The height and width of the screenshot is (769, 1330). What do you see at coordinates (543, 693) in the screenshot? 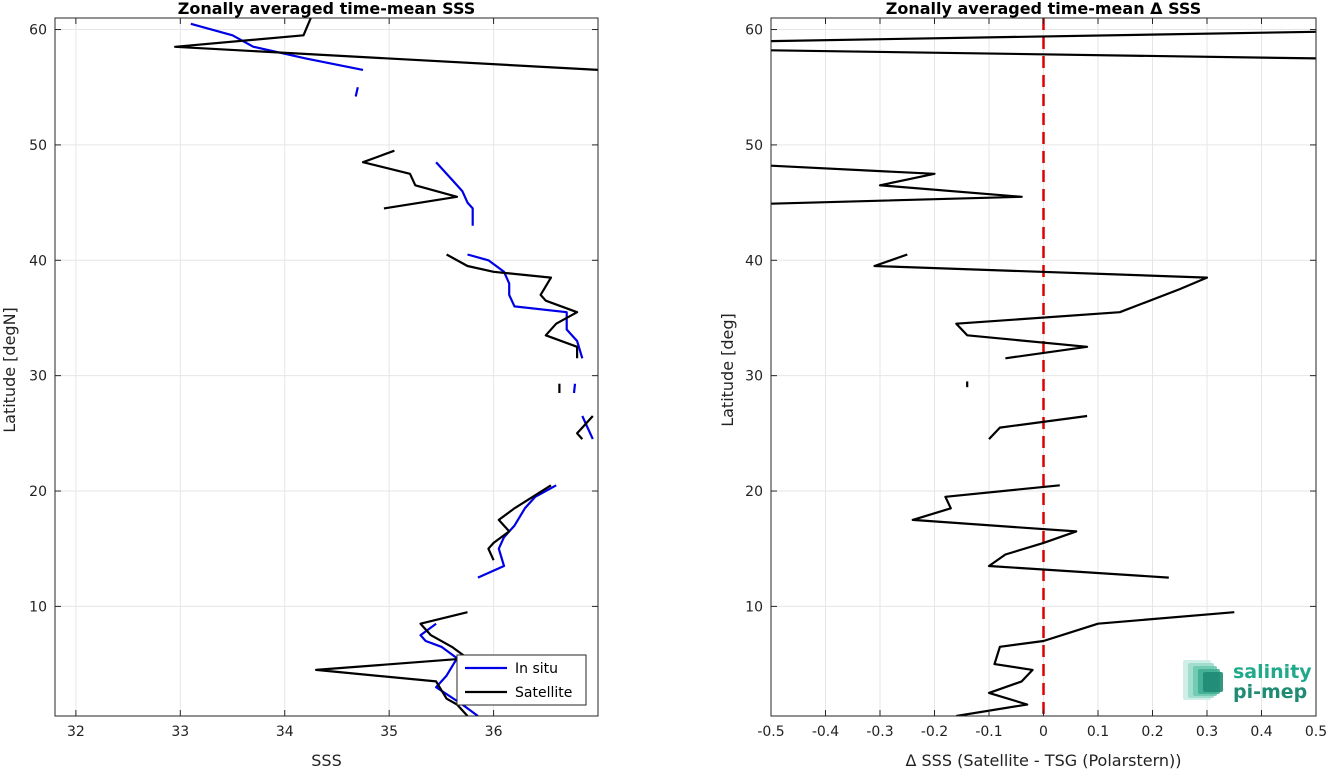
I see `legend-entry-label: Satellite` at bounding box center [543, 693].